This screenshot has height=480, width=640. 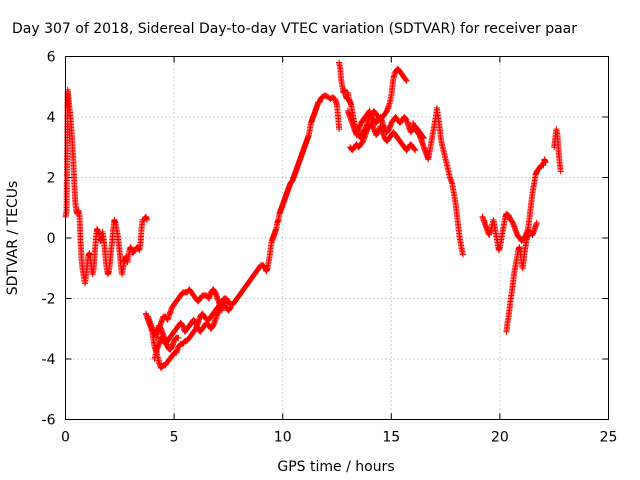 I want to click on x-tick-label: 15, so click(x=391, y=438).